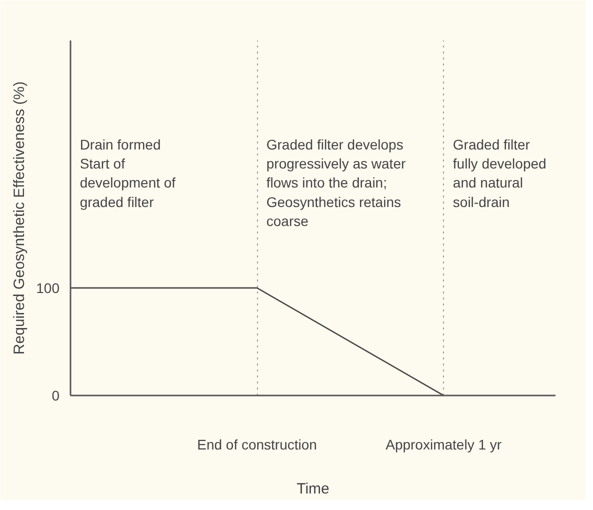  I want to click on y-tick-label: 0, so click(56, 396).